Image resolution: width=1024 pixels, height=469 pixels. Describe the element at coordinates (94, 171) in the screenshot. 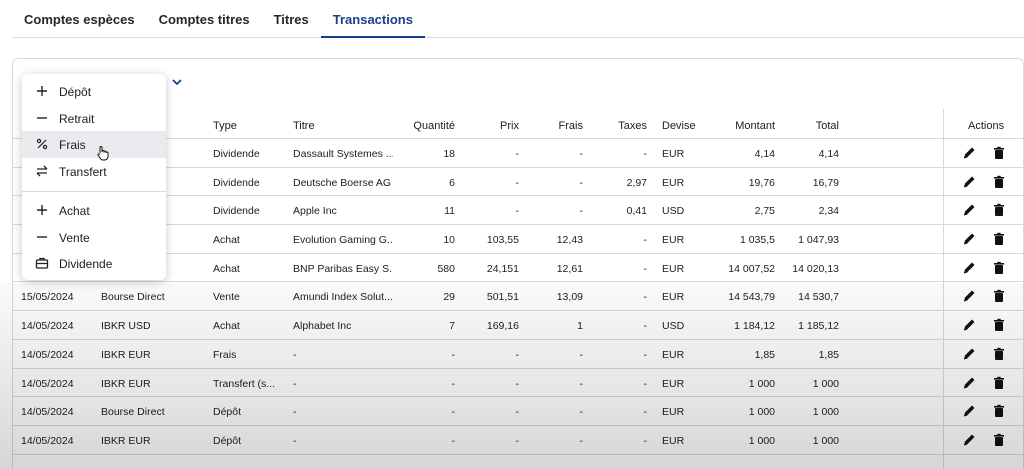

I see `menu-item-transfert: Transfert` at that location.